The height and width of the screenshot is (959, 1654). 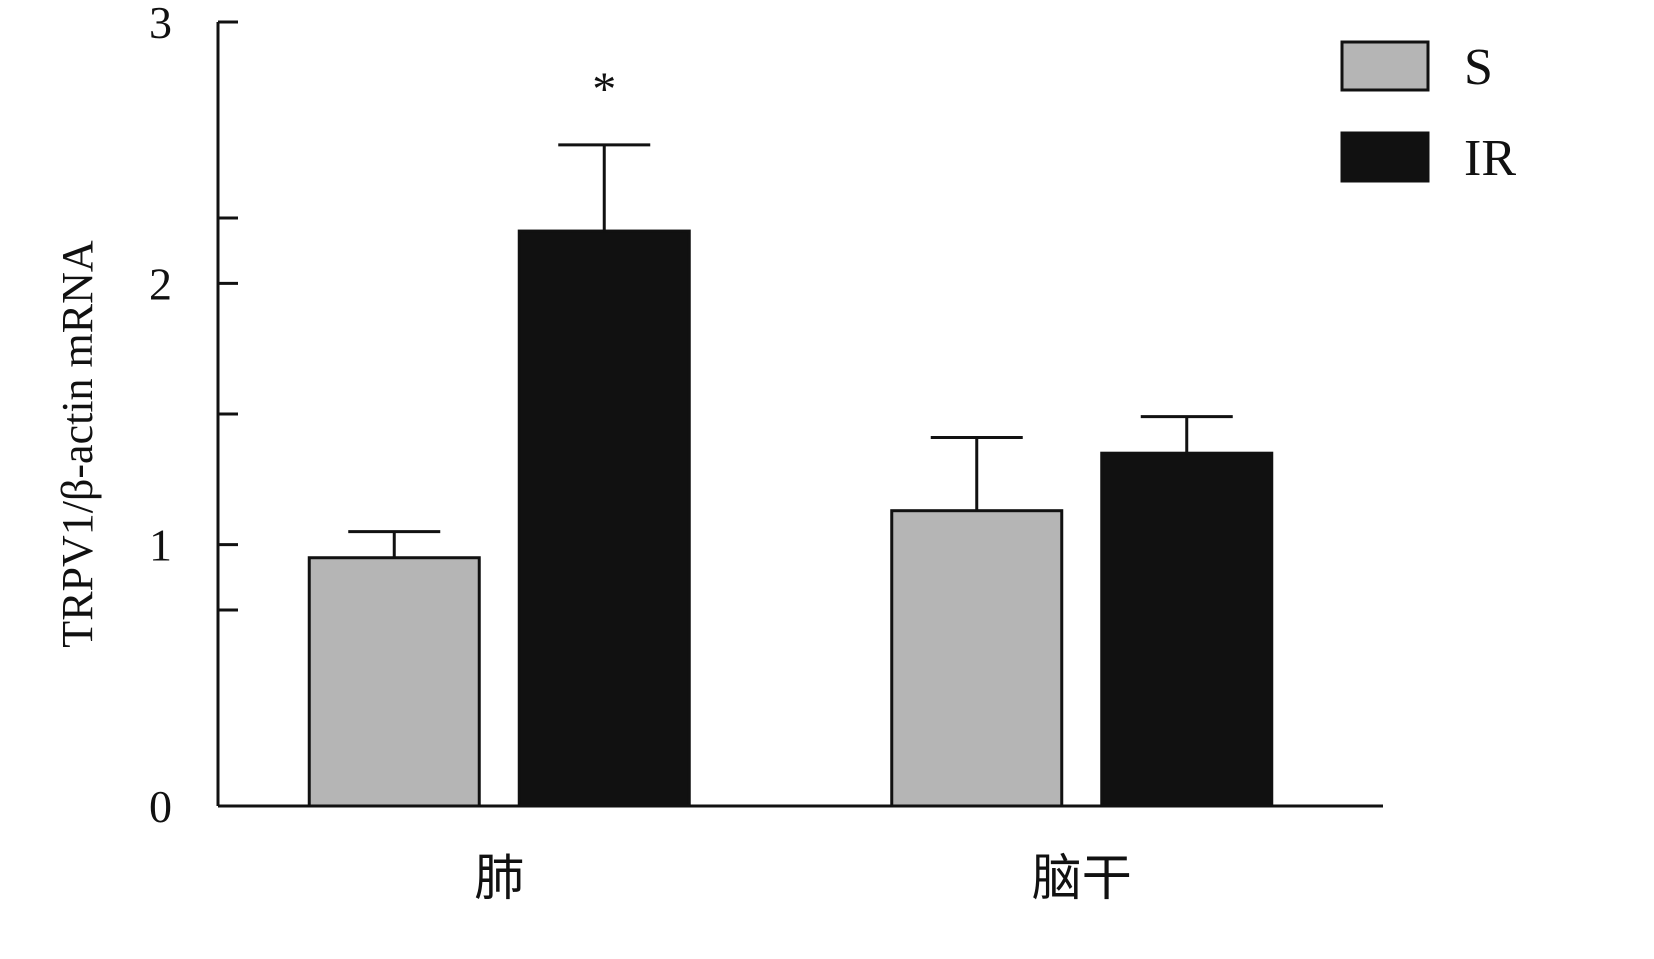 I want to click on x-tick-label: 肺, so click(x=499, y=878).